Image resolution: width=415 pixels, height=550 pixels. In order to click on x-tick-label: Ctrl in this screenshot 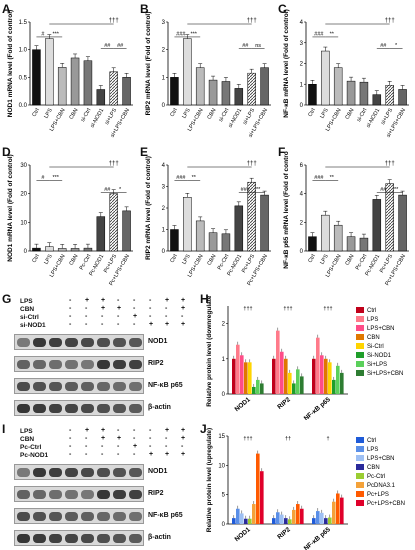, I will do `click(173, 113)`.